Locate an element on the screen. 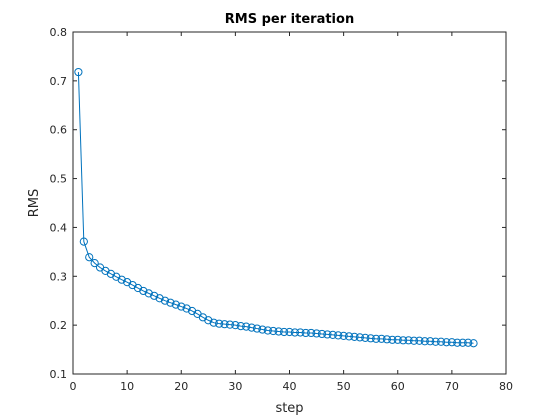  x-tick-label: 50 is located at coordinates (344, 386).